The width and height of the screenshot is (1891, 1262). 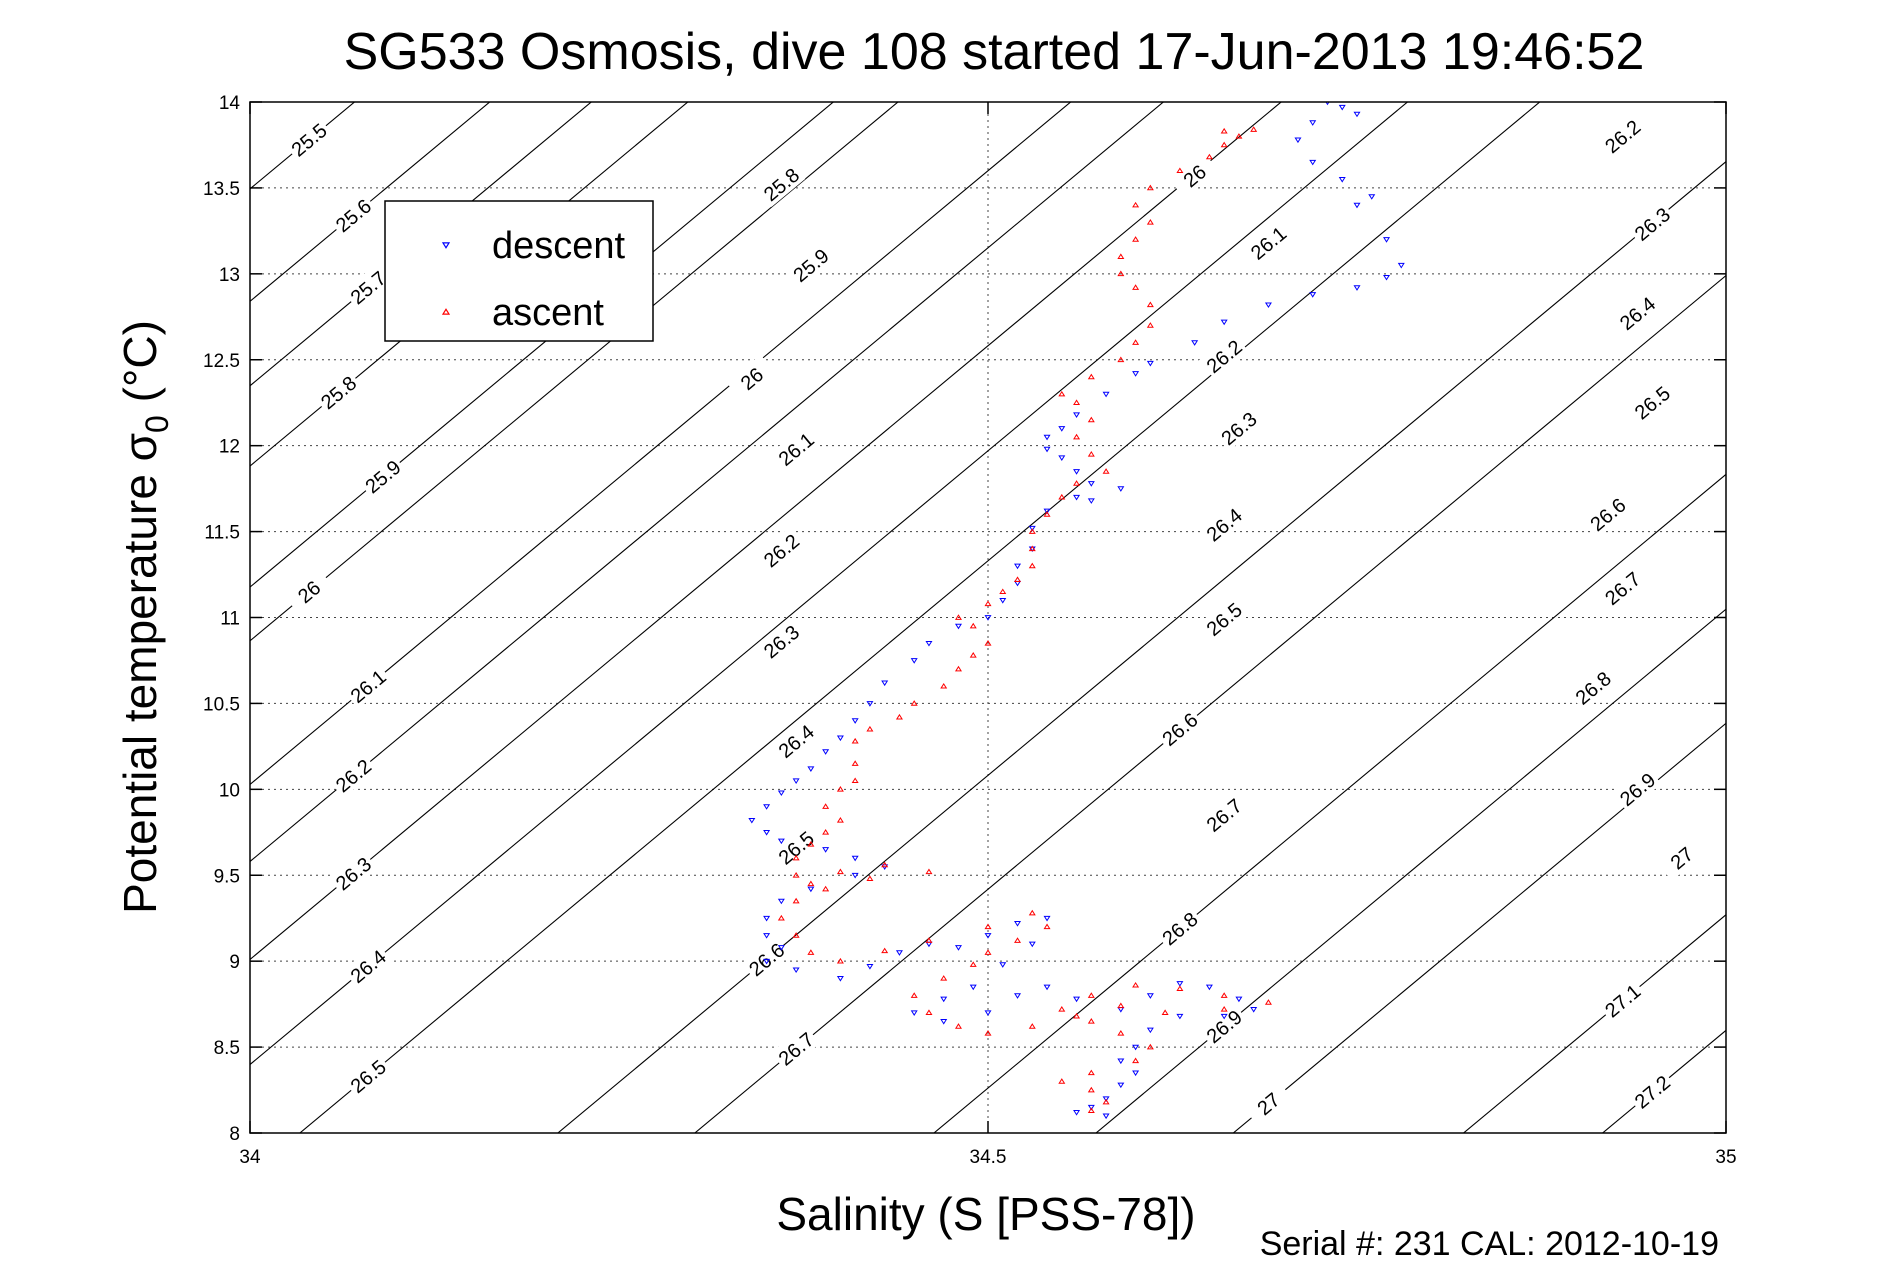 I want to click on y-tick-labels: 8 8.5 9 9.5 10 10.5 11 11.5 12 12.5 13 13.5 14, so click(x=221, y=619).